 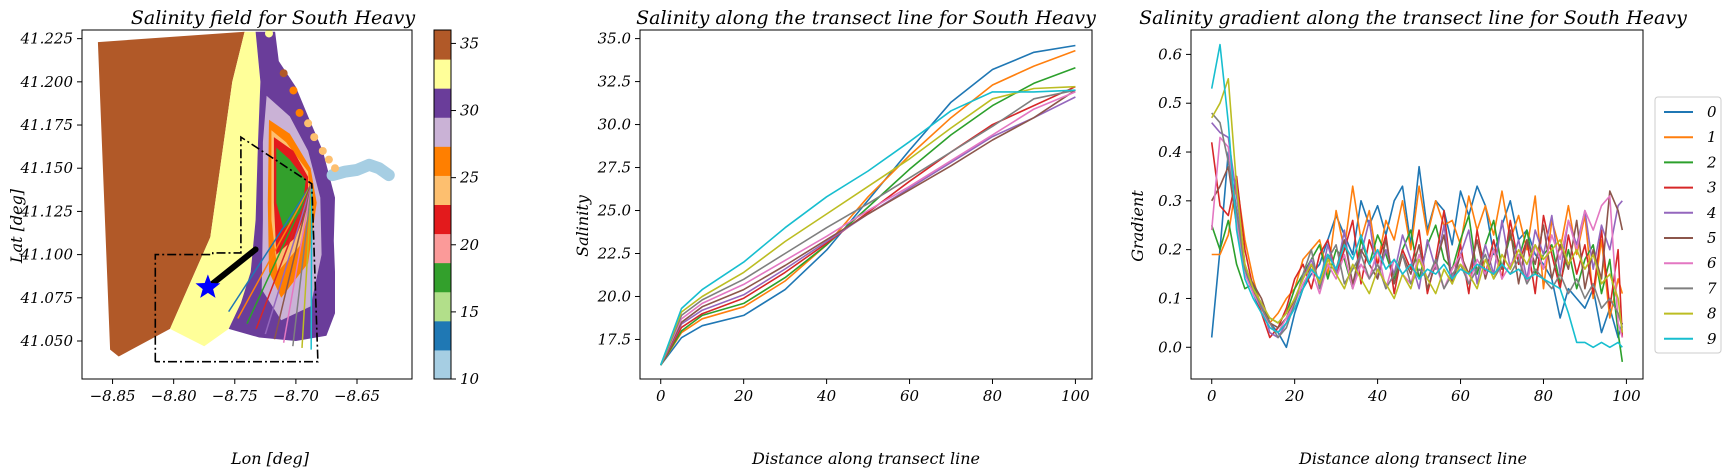 What do you see at coordinates (357, 396) in the screenshot?
I see `map-x-tick-label: −8.65` at bounding box center [357, 396].